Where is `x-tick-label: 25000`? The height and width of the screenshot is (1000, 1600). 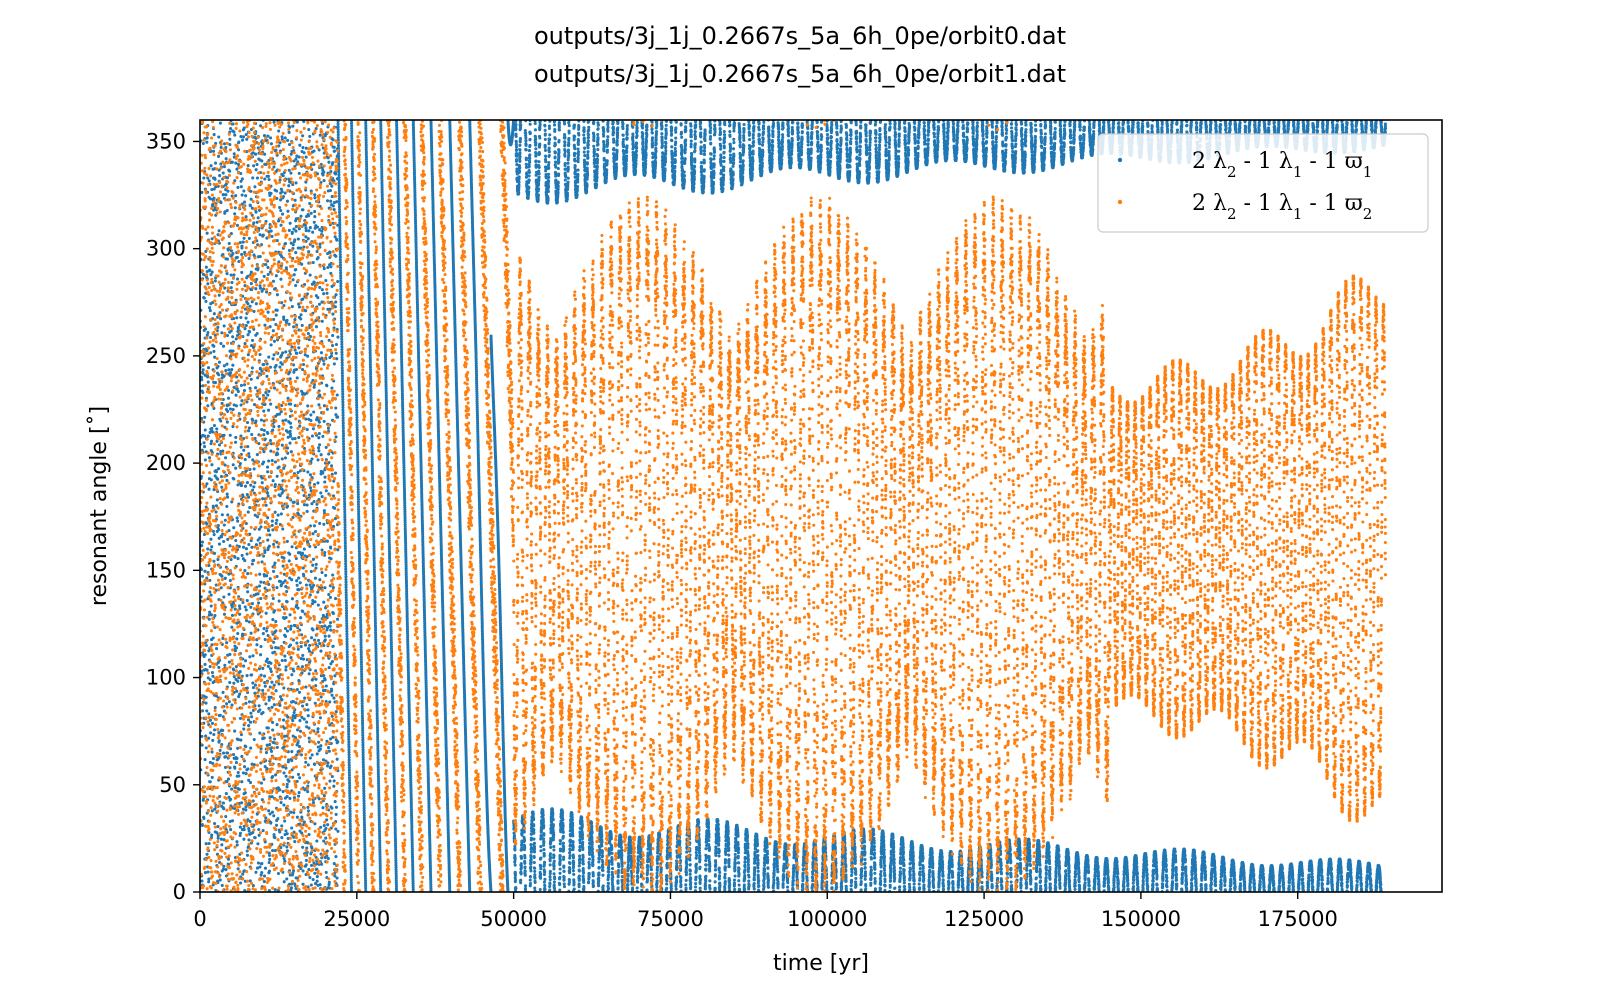 x-tick-label: 25000 is located at coordinates (356, 919).